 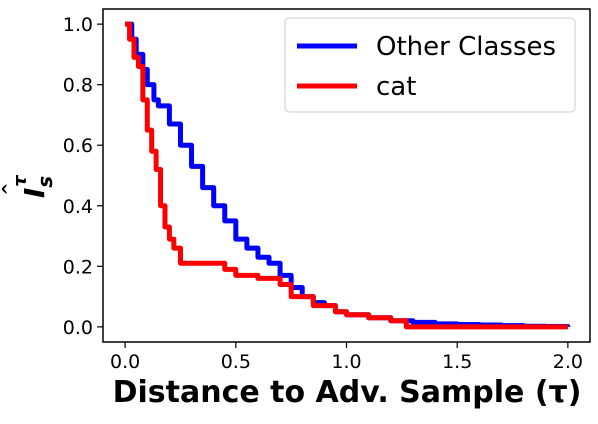 I want to click on x-tick-label: 1.0, so click(x=346, y=362).